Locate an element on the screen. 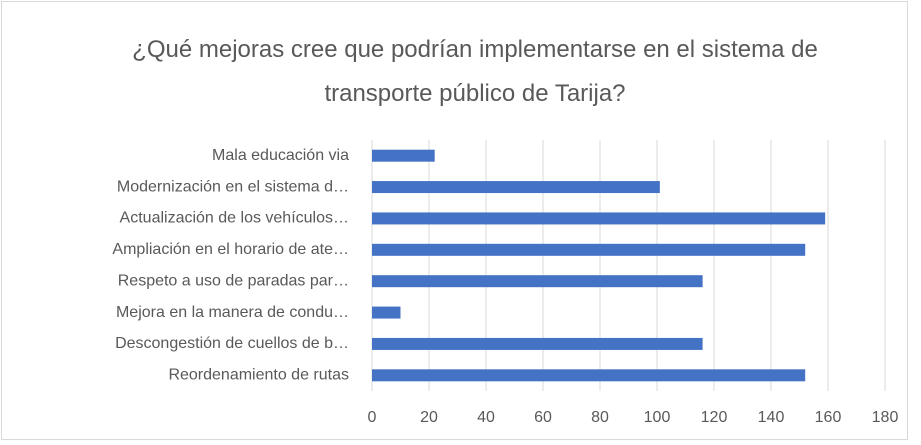 Image resolution: width=921 pixels, height=445 pixels. x-tick-label: 140 is located at coordinates (771, 417).